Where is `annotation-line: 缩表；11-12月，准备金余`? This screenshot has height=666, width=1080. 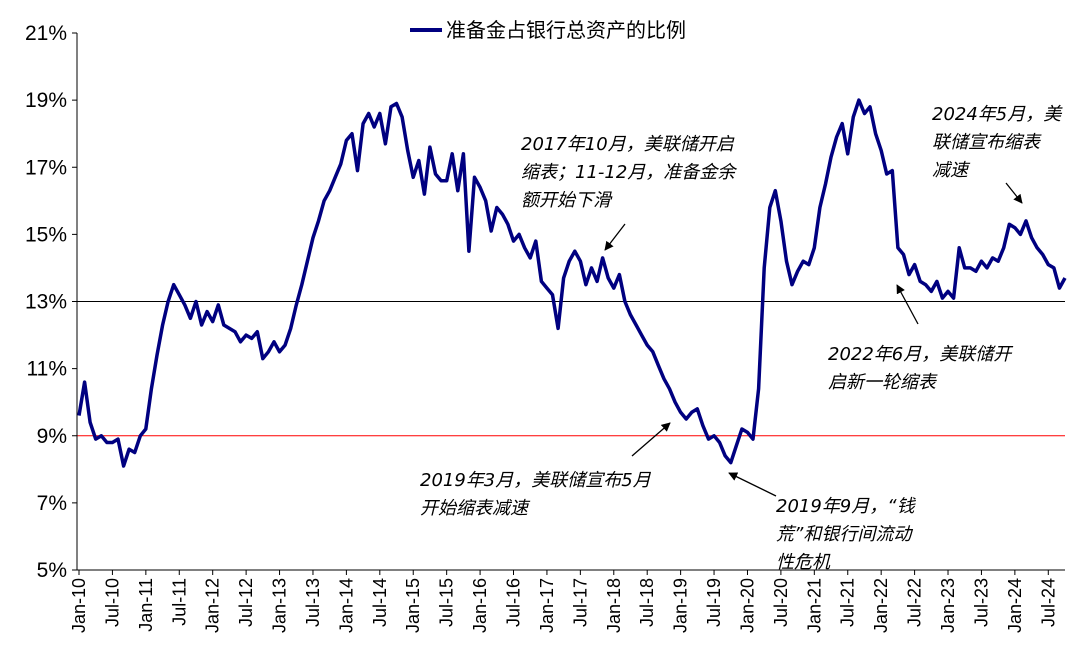 annotation-line: 缩表；11-12月，准备金余 is located at coordinates (629, 172).